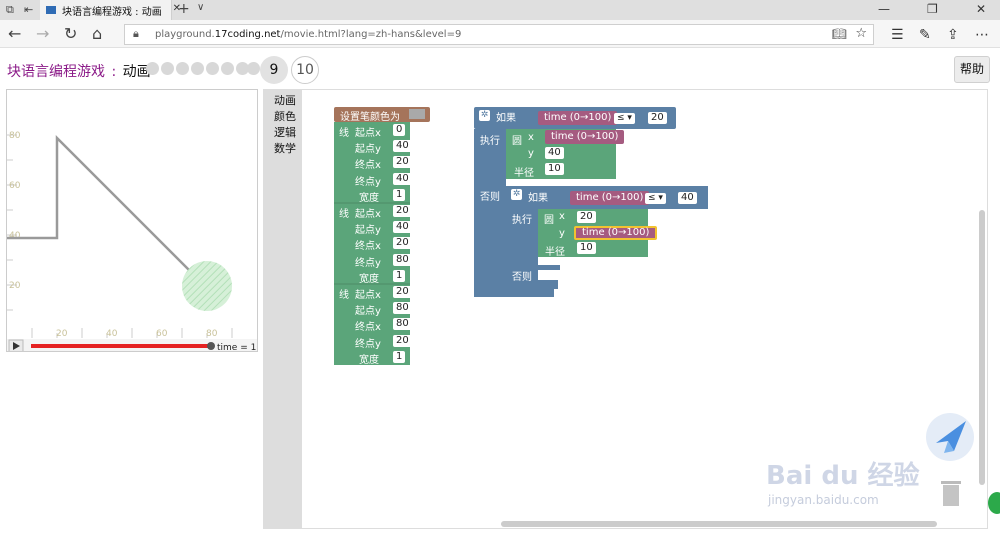 Image resolution: width=1000 pixels, height=536 pixels. I want to click on y-tick-label: 20, so click(15, 286).